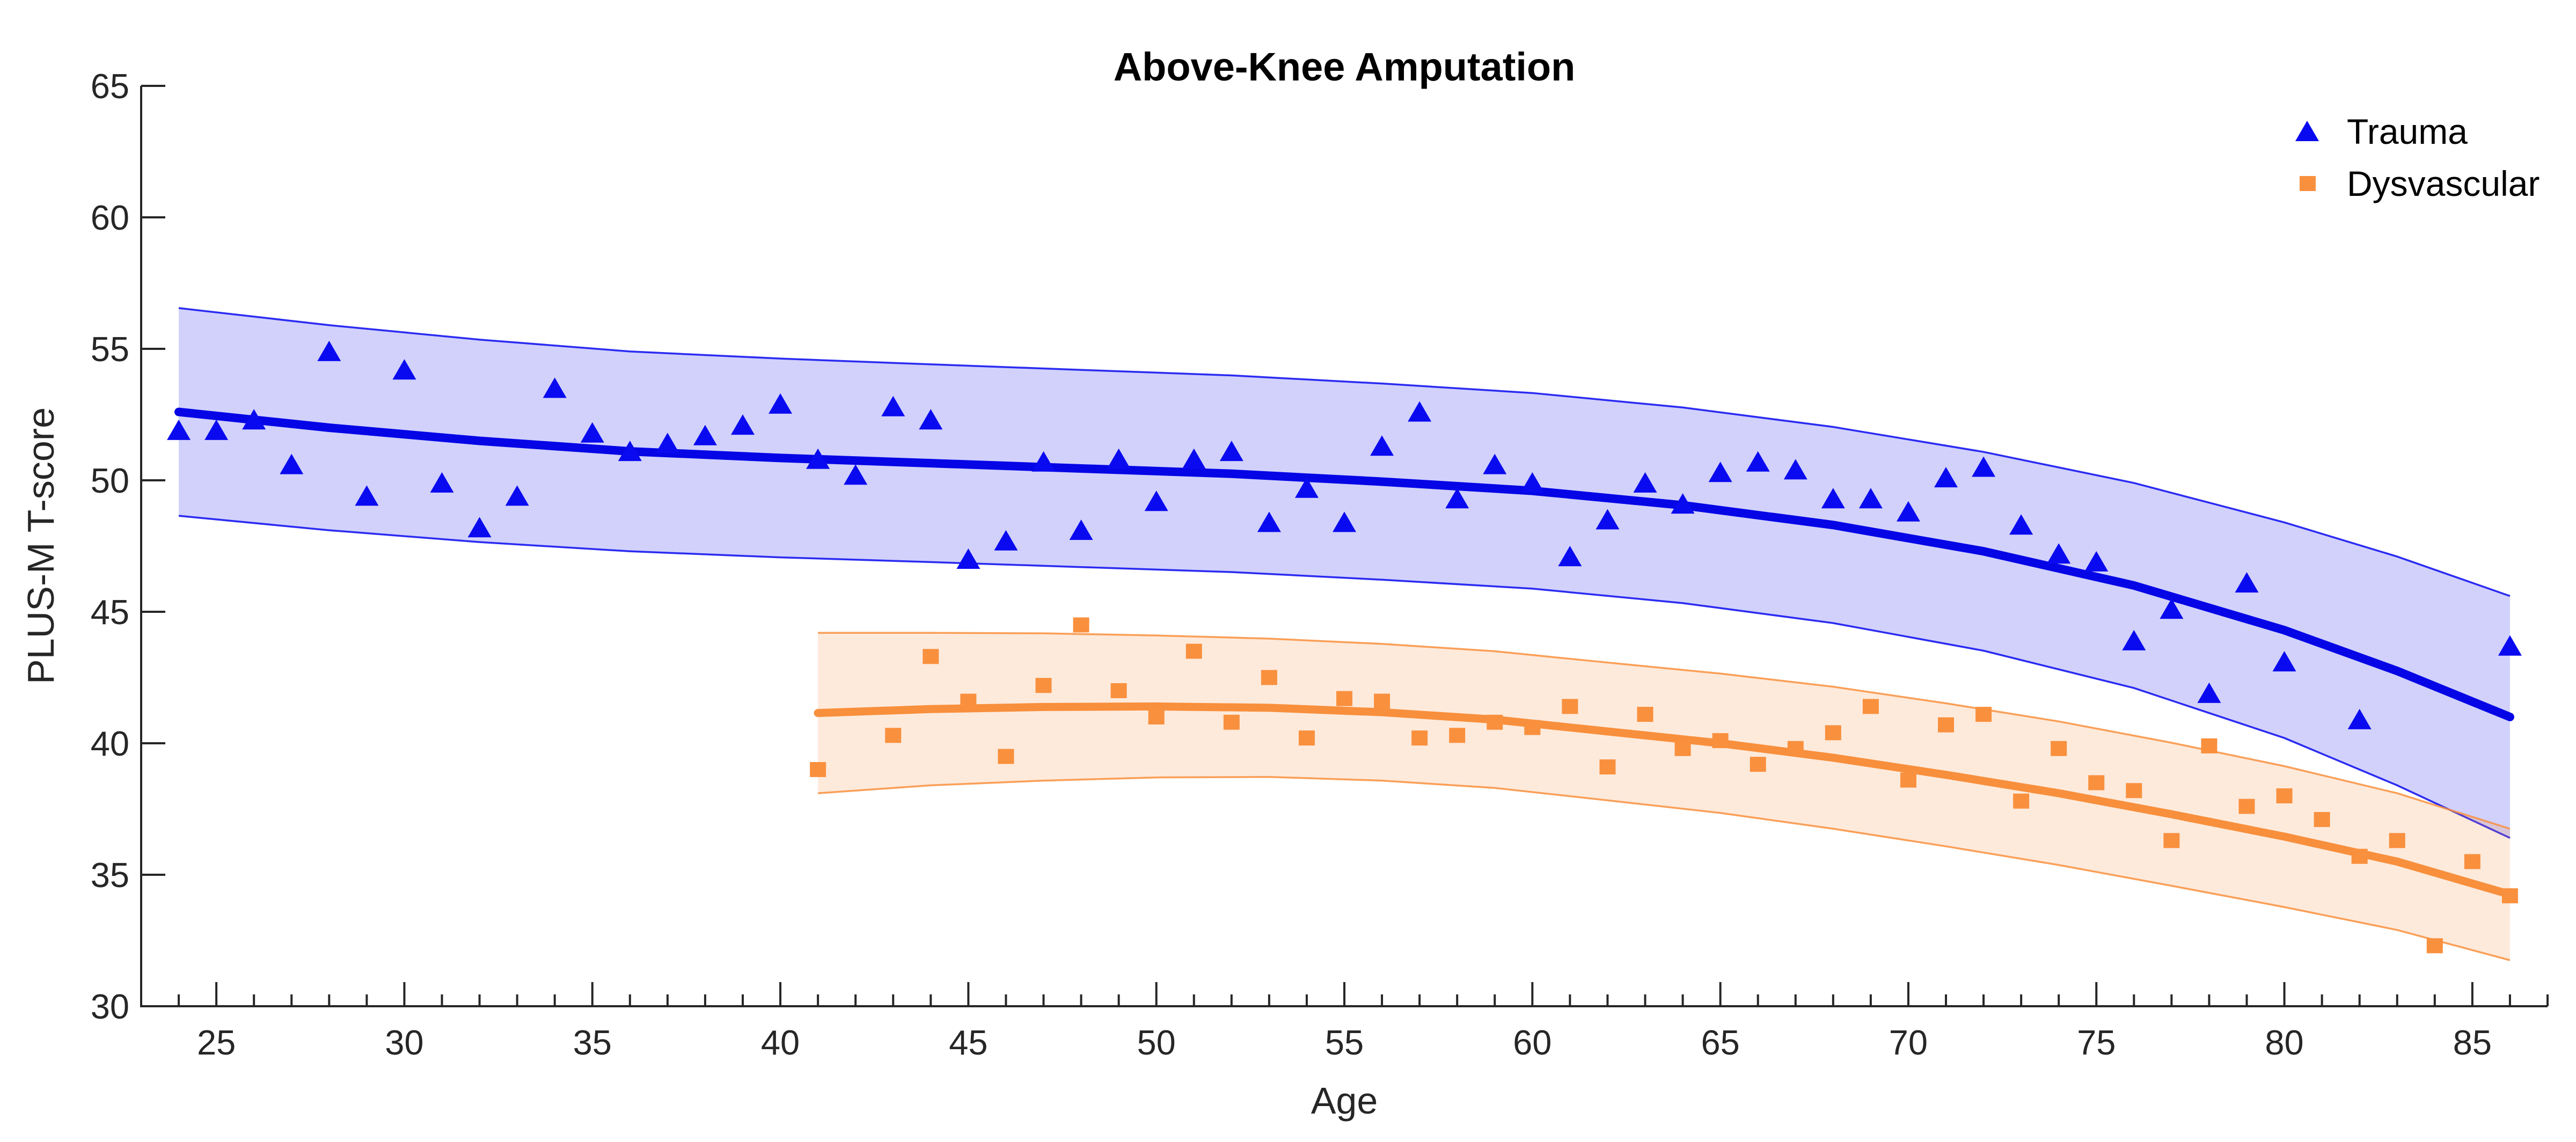 Image resolution: width=2576 pixels, height=1142 pixels. I want to click on x-axis-label: Age, so click(1344, 1101).